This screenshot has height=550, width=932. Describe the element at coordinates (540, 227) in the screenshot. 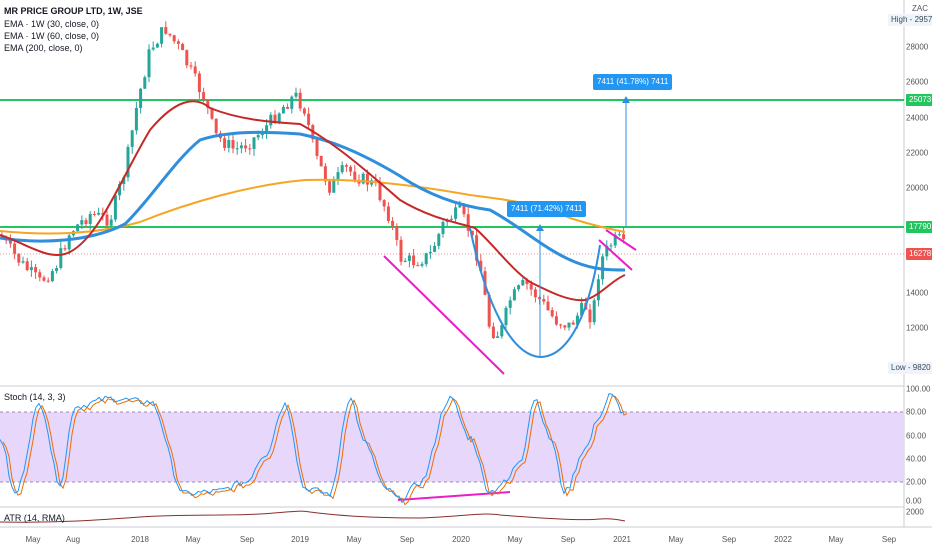

I see `measure-small-arrowhead` at that location.